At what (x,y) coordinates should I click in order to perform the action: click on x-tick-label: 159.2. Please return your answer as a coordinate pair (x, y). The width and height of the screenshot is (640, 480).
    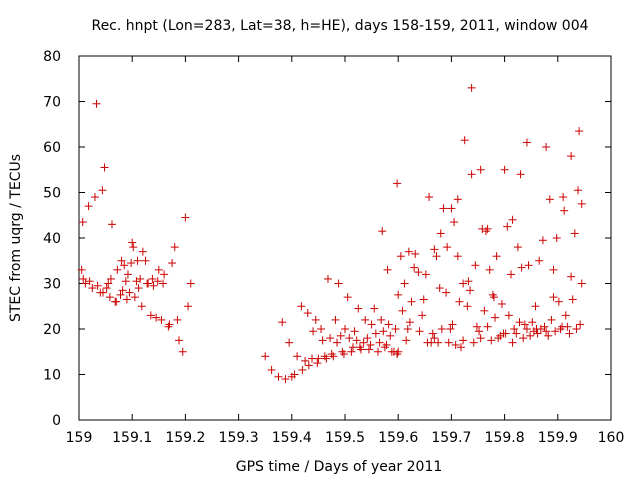
    Looking at the image, I should click on (185, 438).